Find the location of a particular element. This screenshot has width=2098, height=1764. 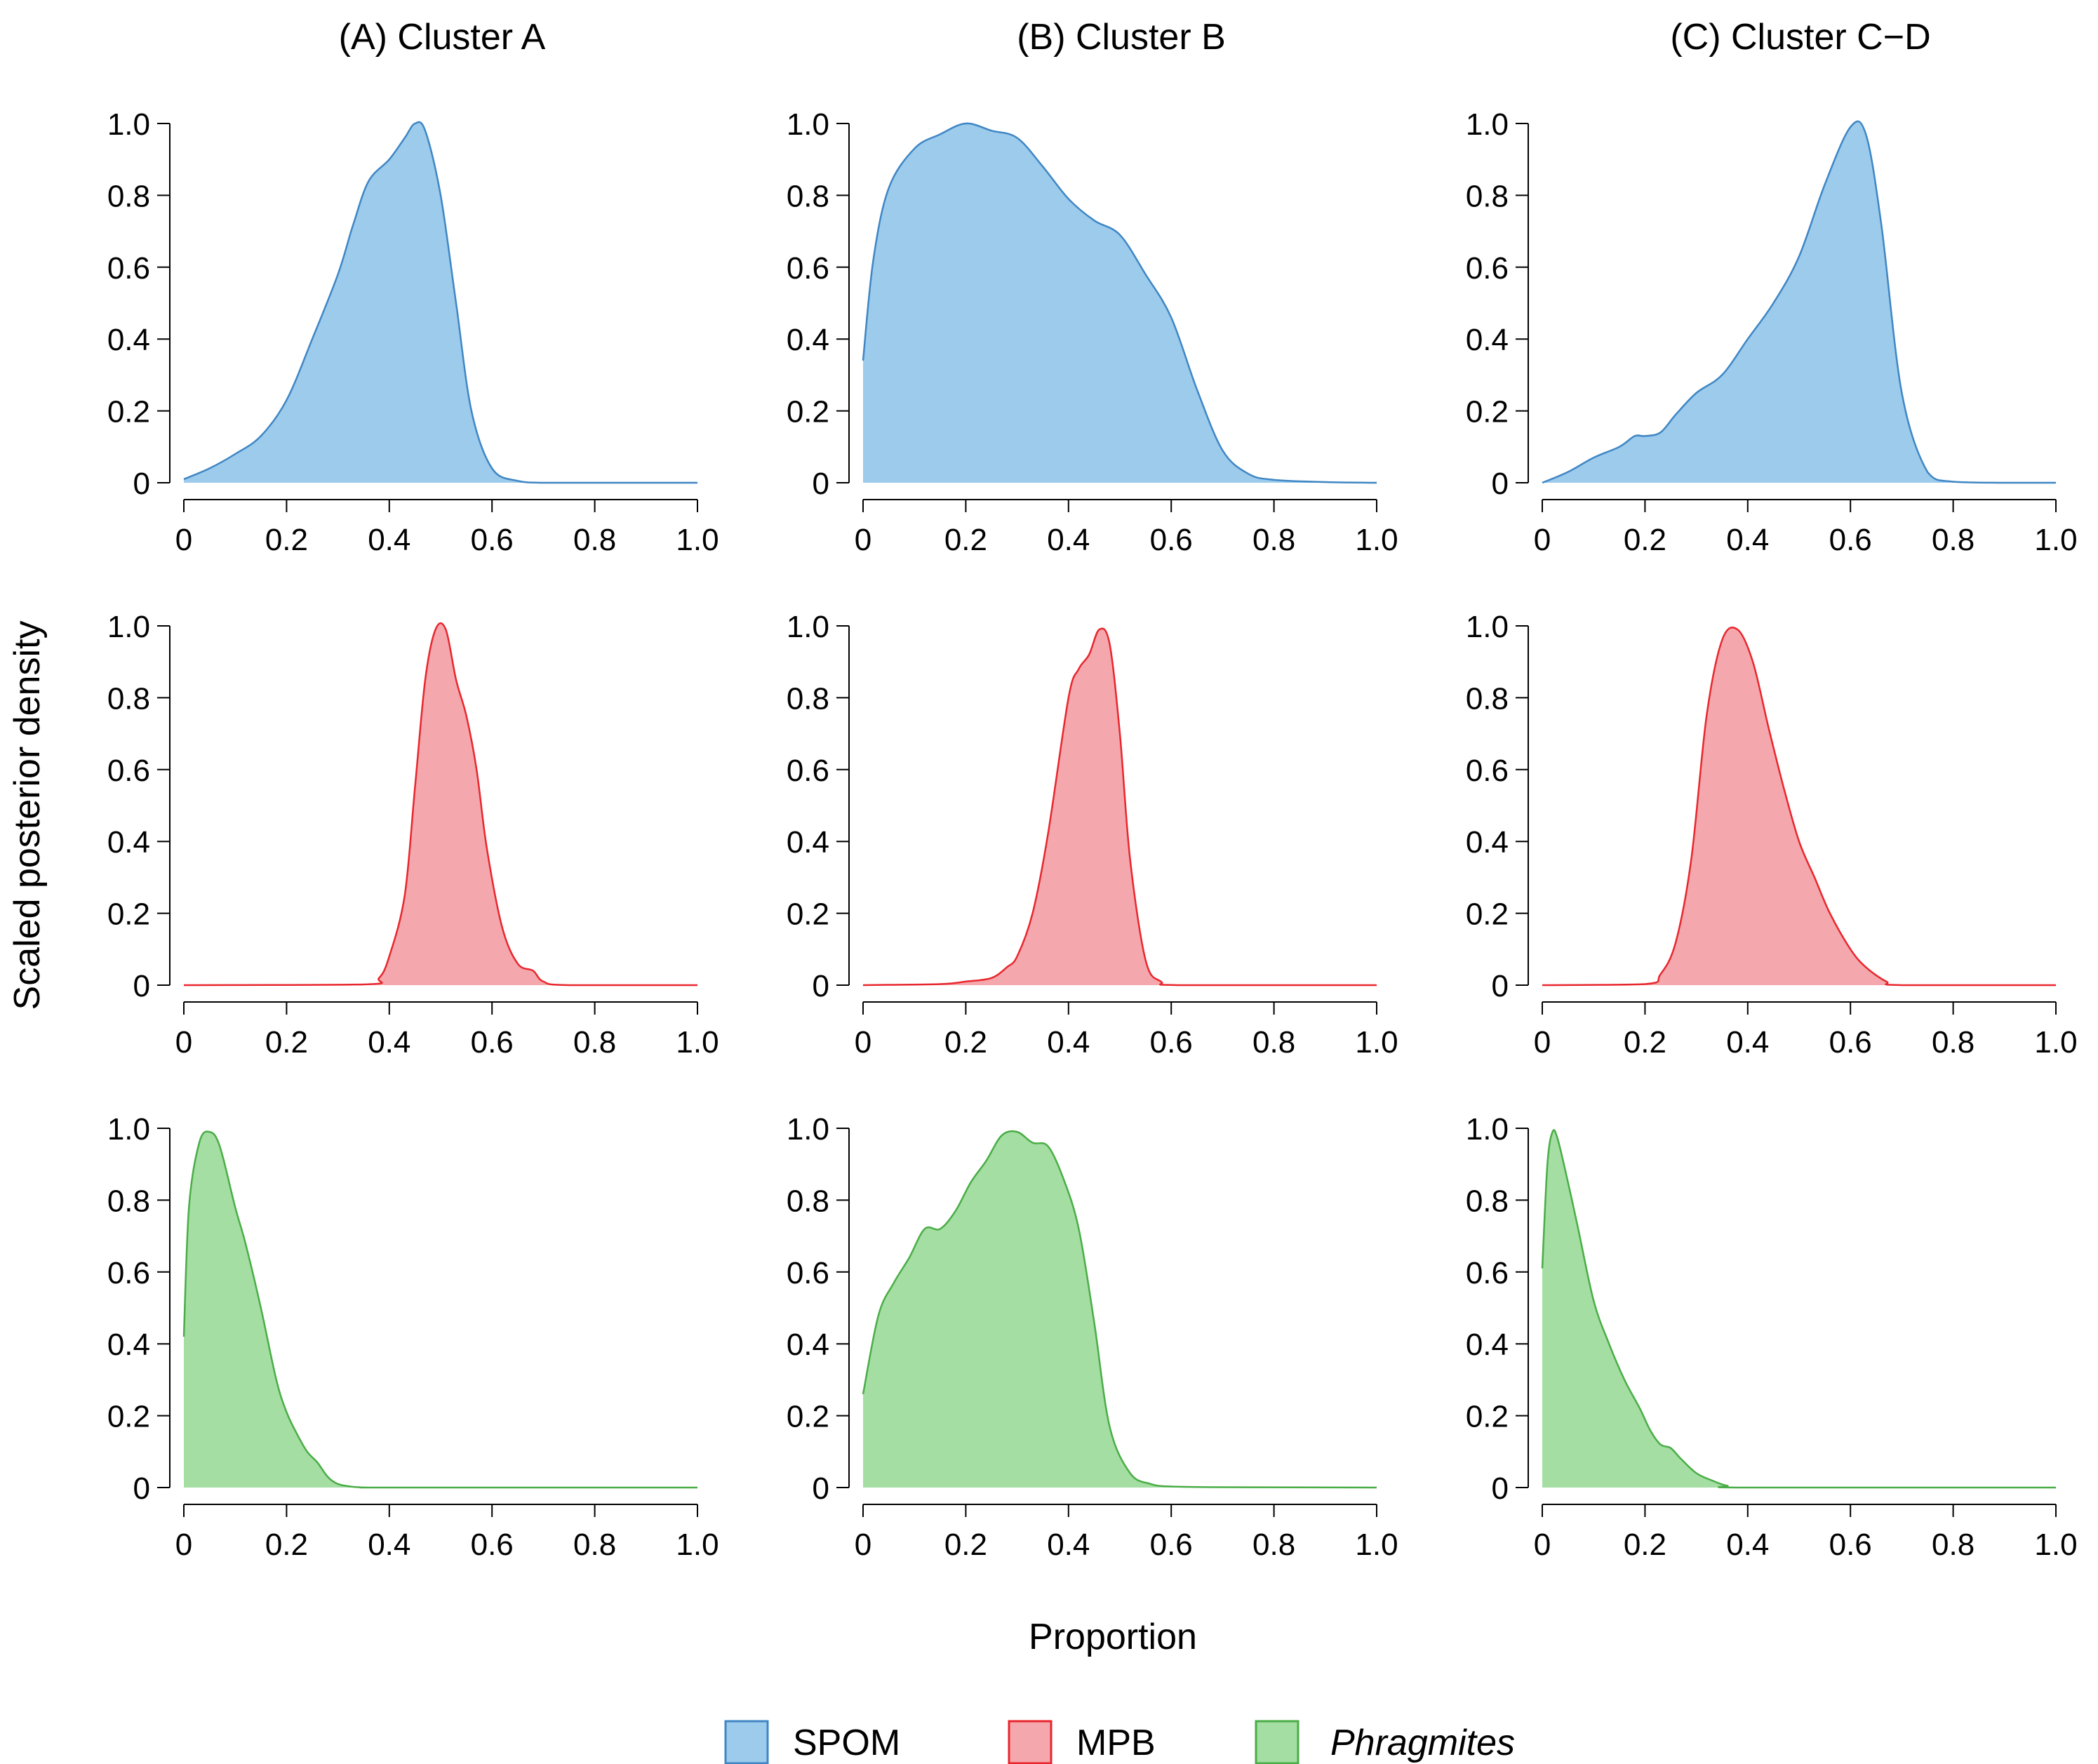

column-title-a: (A) Cluster A is located at coordinates (442, 37).